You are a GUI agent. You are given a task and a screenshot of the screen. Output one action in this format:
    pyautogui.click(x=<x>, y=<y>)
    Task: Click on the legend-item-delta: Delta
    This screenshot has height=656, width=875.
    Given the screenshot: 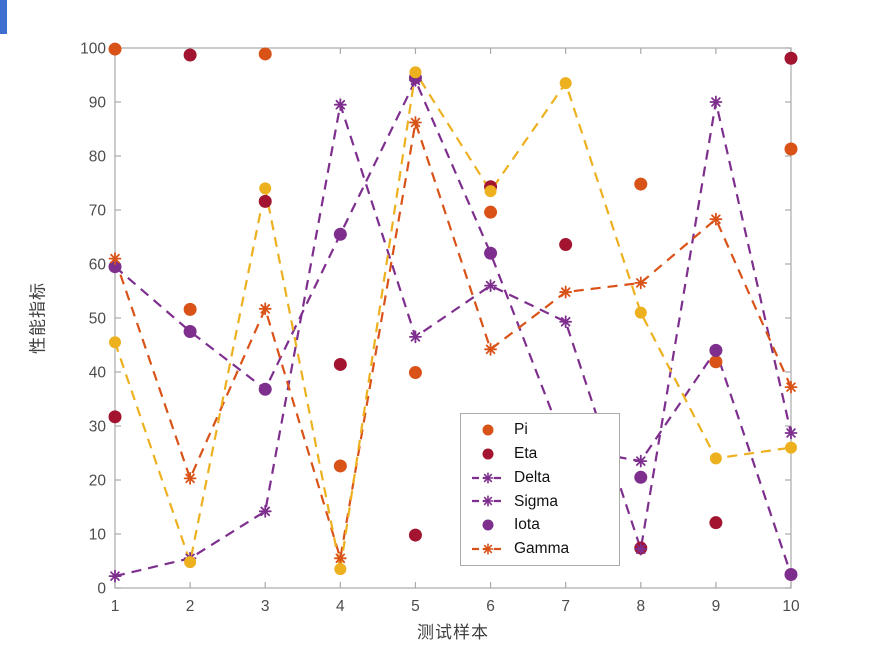 What is the action you would take?
    pyautogui.click(x=545, y=478)
    